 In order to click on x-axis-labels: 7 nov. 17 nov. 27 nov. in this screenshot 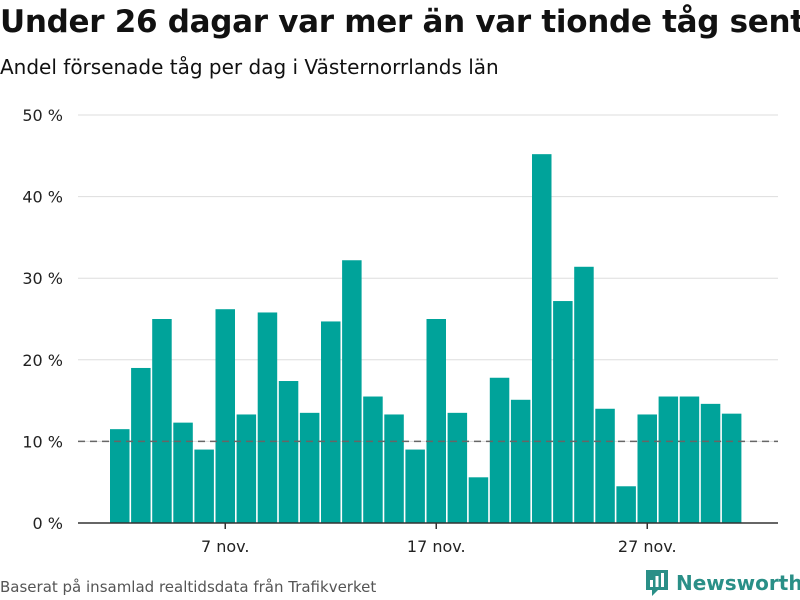, I will do `click(439, 546)`.